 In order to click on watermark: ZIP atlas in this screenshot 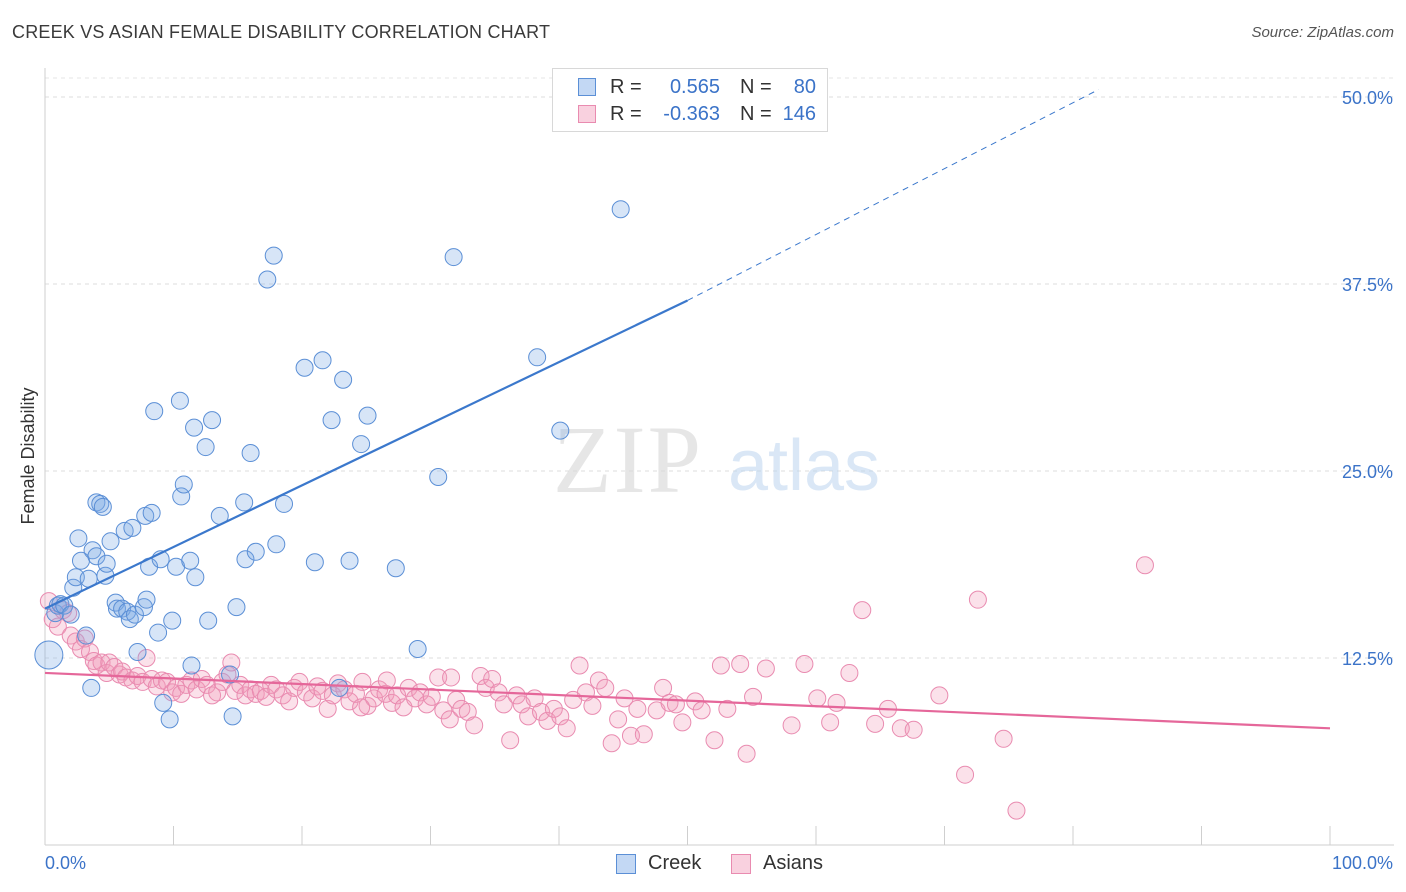, I will do `click(716, 459)`.